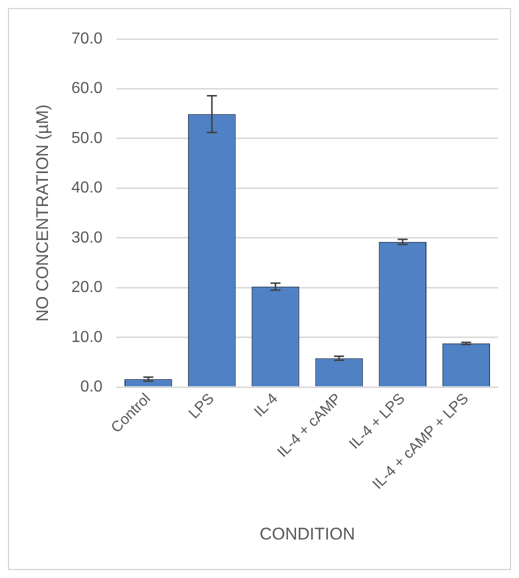  What do you see at coordinates (87, 138) in the screenshot?
I see `y-tick-label: 50.0` at bounding box center [87, 138].